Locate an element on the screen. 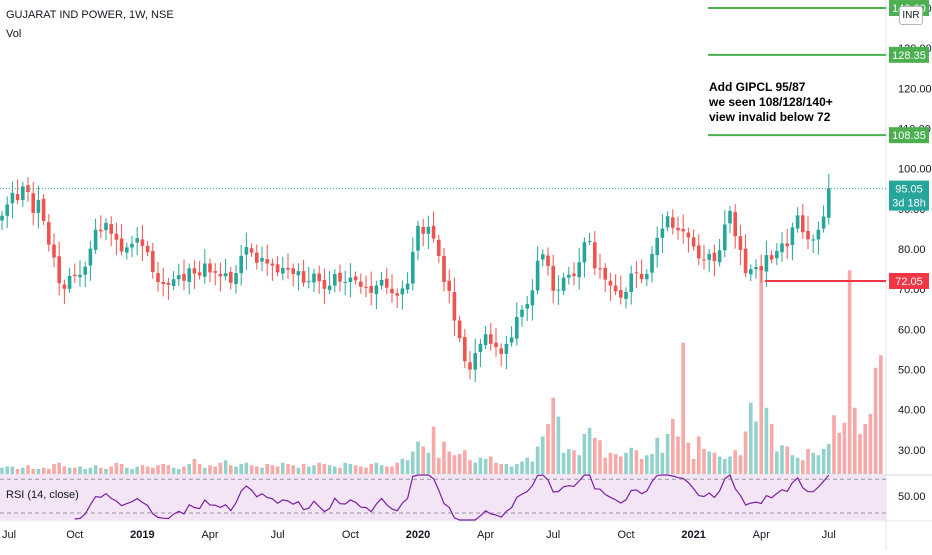 This screenshot has height=555, width=932. rsi-line is located at coordinates (452, 497).